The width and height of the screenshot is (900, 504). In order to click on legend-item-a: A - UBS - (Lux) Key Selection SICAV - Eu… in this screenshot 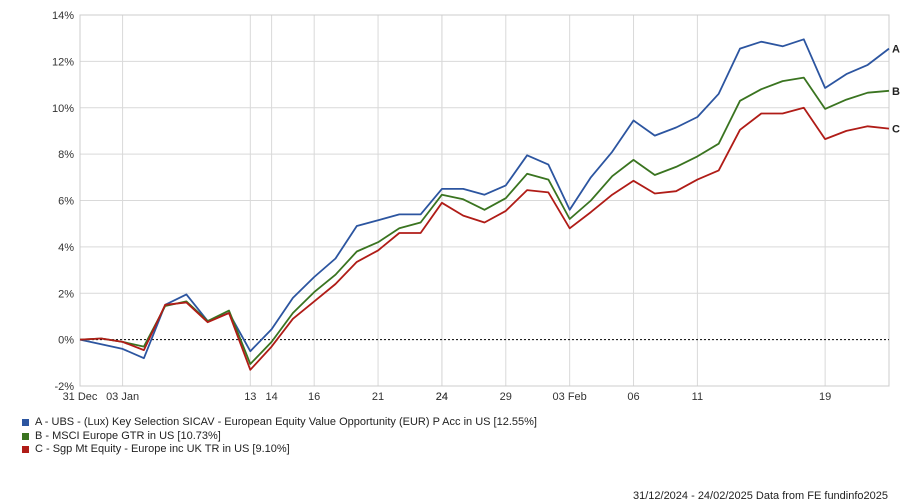, I will do `click(279, 423)`.